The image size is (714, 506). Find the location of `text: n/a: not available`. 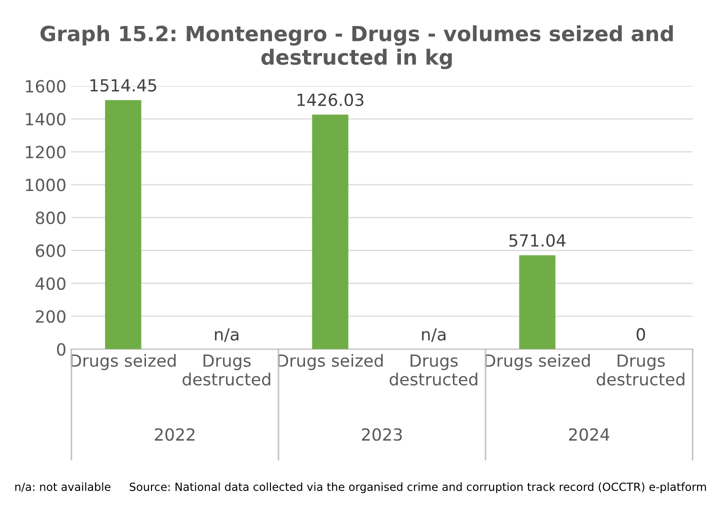

text: n/a: not available is located at coordinates (62, 487).